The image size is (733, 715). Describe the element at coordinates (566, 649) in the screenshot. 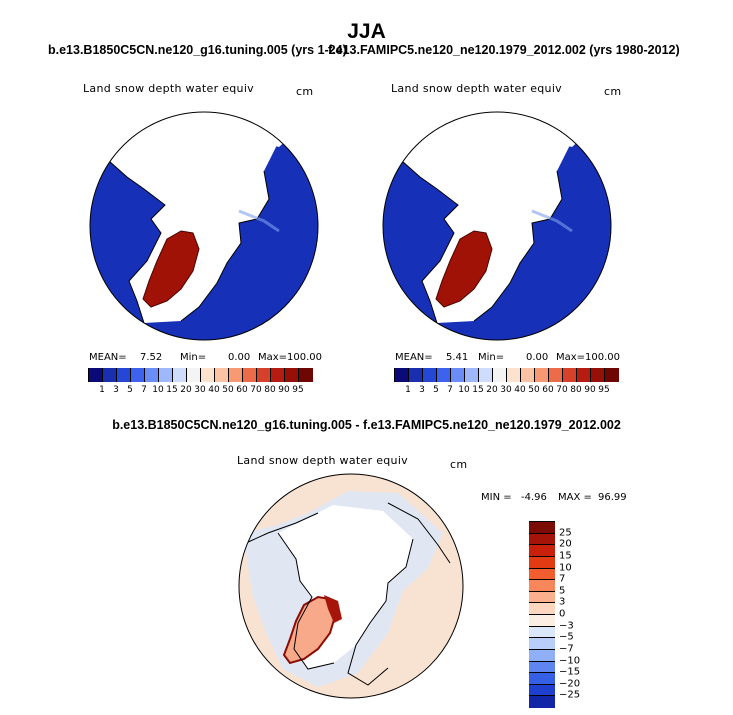

I see `diff-colorbar-tick-label: −7` at that location.